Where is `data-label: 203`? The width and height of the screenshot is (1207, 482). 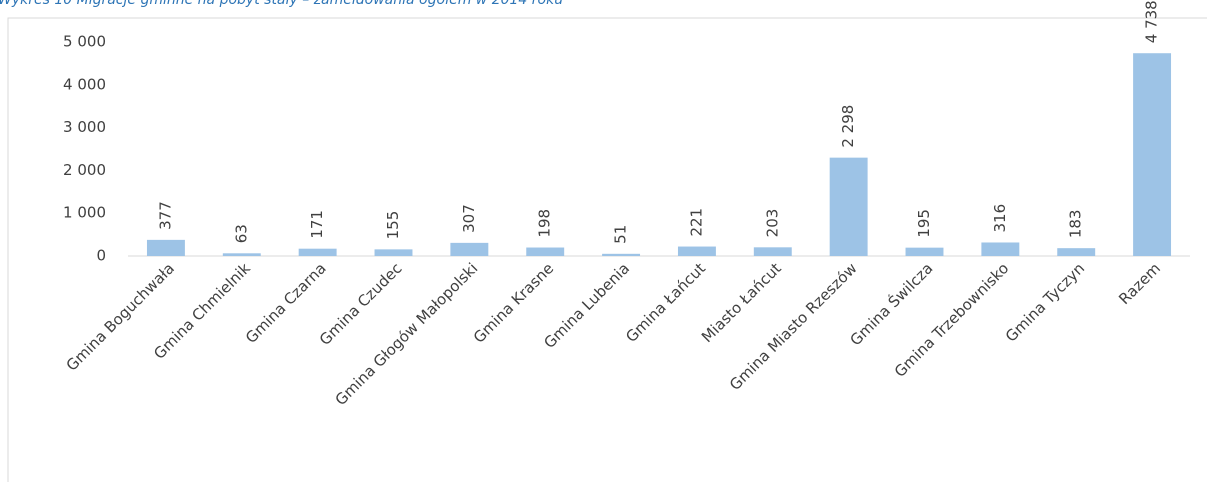 data-label: 203 is located at coordinates (772, 223).